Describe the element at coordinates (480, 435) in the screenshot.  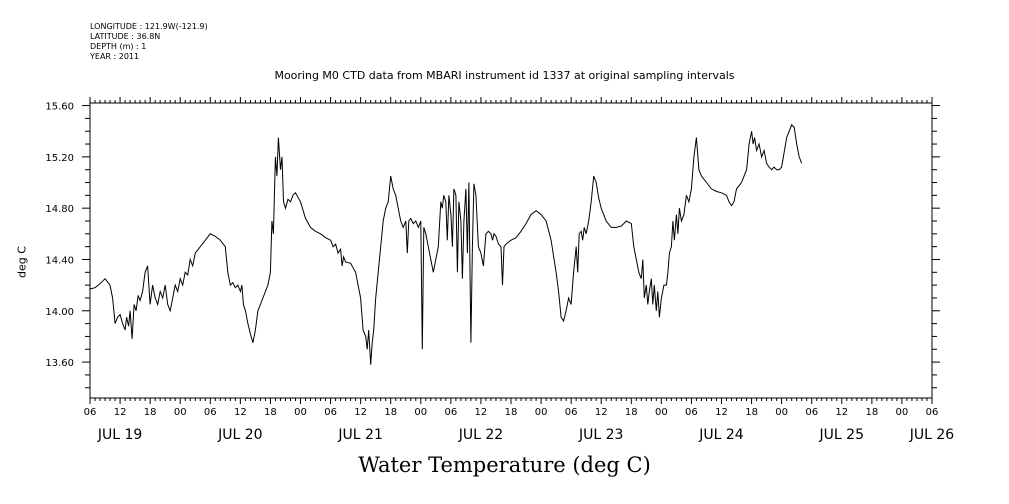
I see `day-label: JUL 22` at that location.